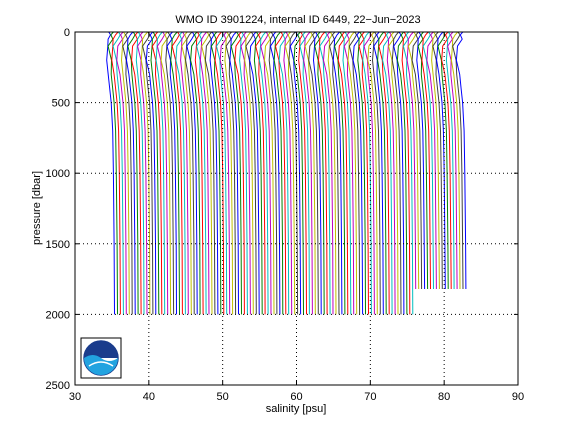 This screenshot has width=576, height=432. What do you see at coordinates (75, 397) in the screenshot?
I see `x-tick-label: 30` at bounding box center [75, 397].